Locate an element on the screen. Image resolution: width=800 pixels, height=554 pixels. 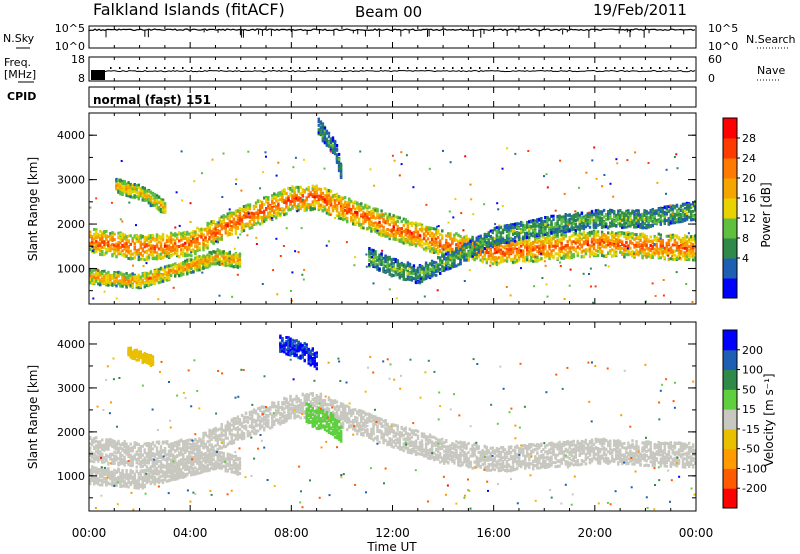
chart-title: Falkland Islands (fitACF) is located at coordinates (189, 9).